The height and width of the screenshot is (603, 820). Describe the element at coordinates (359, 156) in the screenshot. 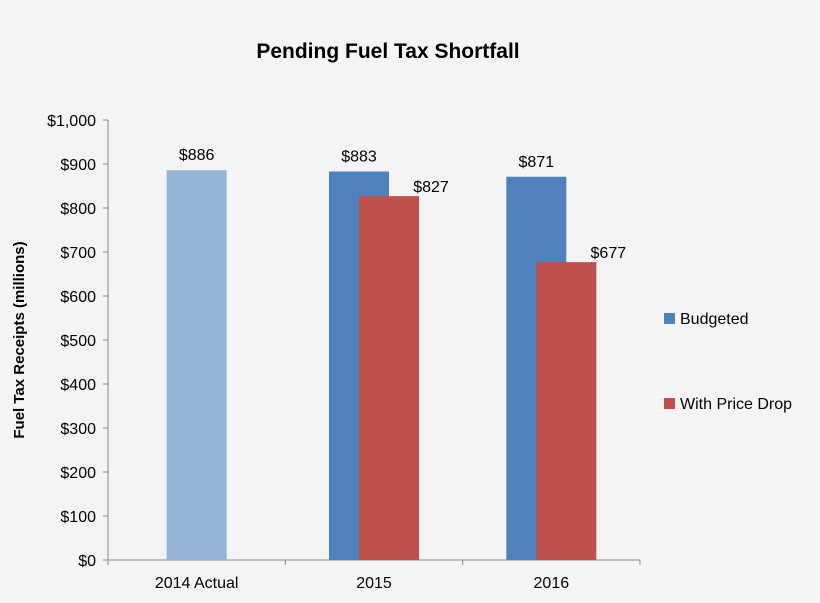

I see `data-label: $883` at that location.